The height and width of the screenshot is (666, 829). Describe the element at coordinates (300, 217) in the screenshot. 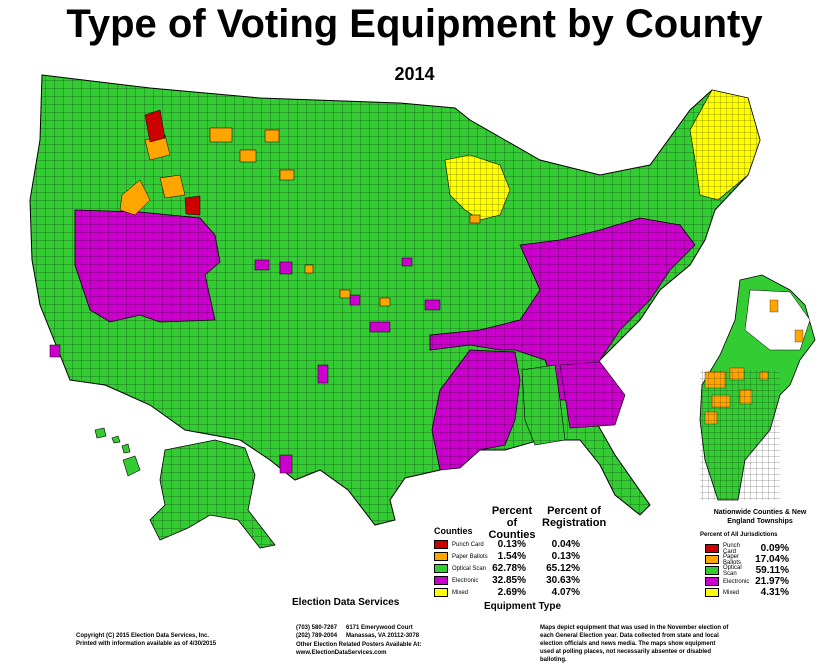

I see `scattered-paper-ballot-counties` at that location.